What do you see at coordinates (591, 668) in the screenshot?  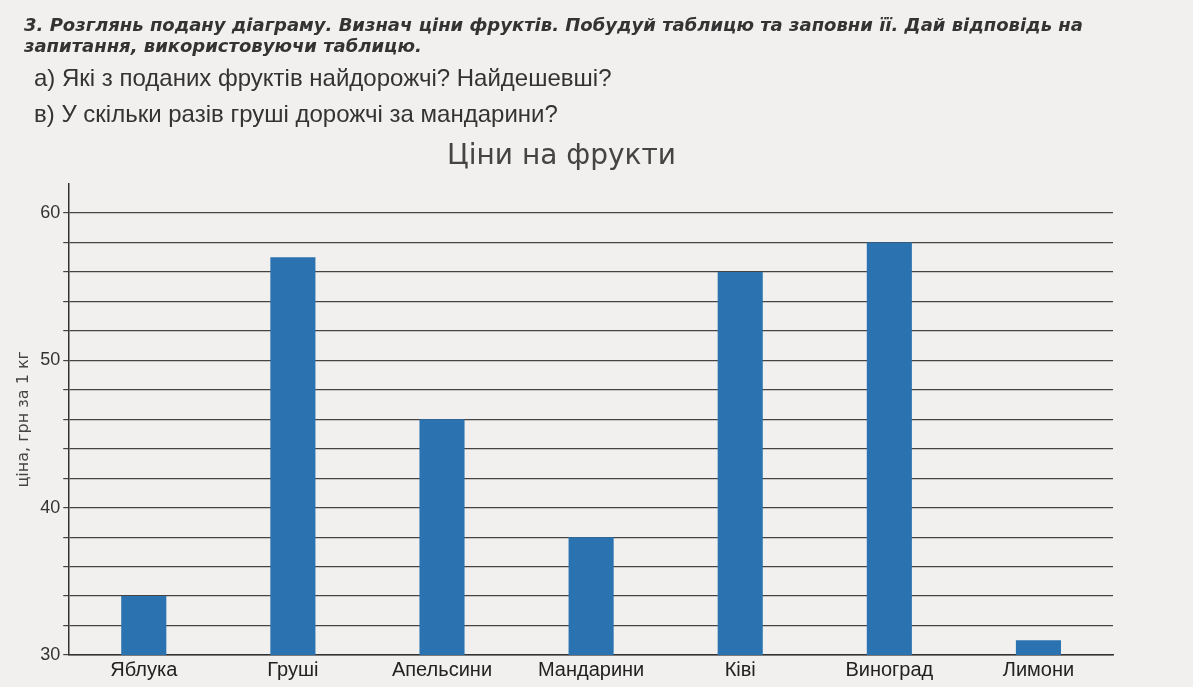 I see `x-tick-label: Мандарини` at bounding box center [591, 668].